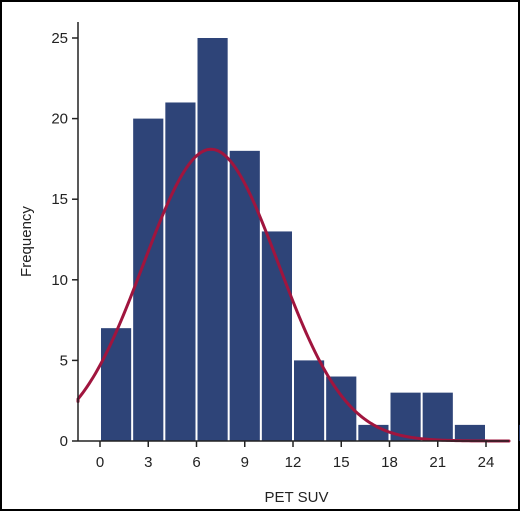  Describe the element at coordinates (59, 119) in the screenshot. I see `y-tick-label-20: 20` at that location.